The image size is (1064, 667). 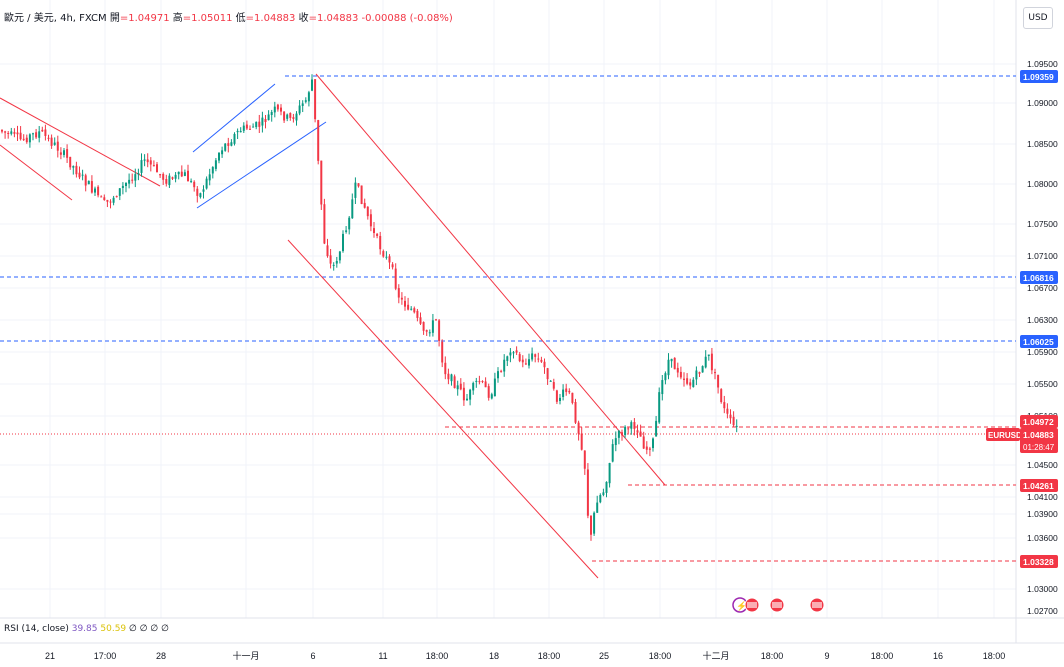 What do you see at coordinates (382, 656) in the screenshot?
I see `time-tick: 11` at bounding box center [382, 656].